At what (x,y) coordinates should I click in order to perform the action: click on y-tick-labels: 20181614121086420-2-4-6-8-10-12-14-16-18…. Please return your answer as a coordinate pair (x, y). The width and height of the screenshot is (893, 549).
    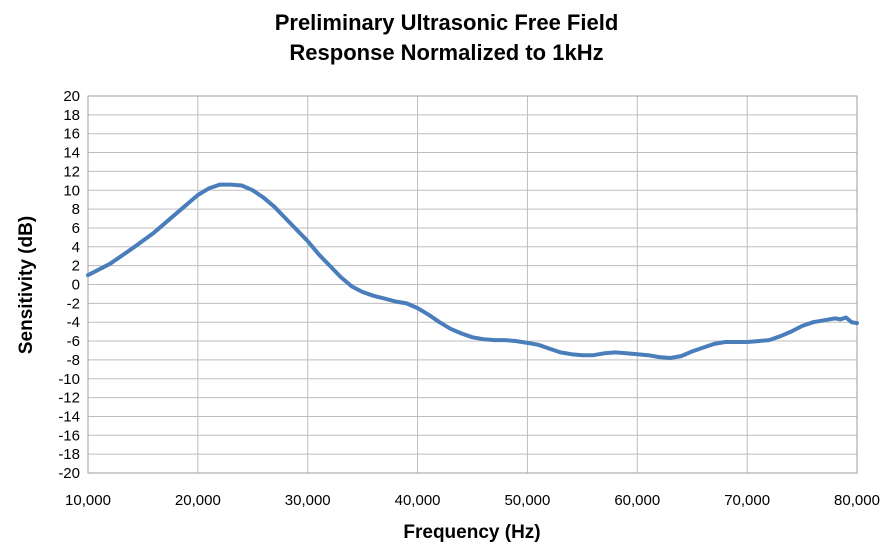
    Looking at the image, I should click on (69, 285).